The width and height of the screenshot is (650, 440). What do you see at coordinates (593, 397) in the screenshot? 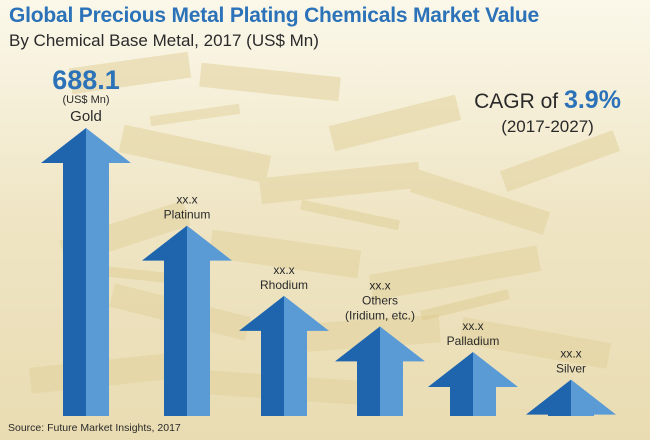
I see `arrow-bar-silver-right` at bounding box center [593, 397].